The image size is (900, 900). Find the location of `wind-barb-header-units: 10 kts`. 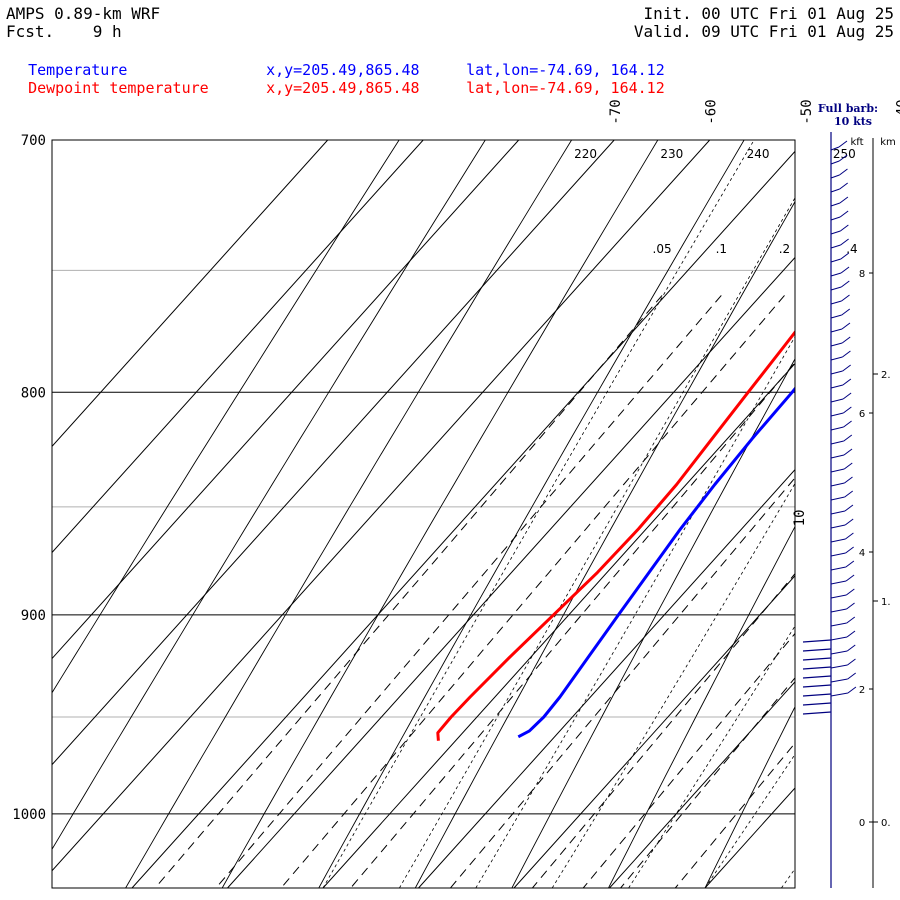

wind-barb-header-units: 10 kts is located at coordinates (853, 121).